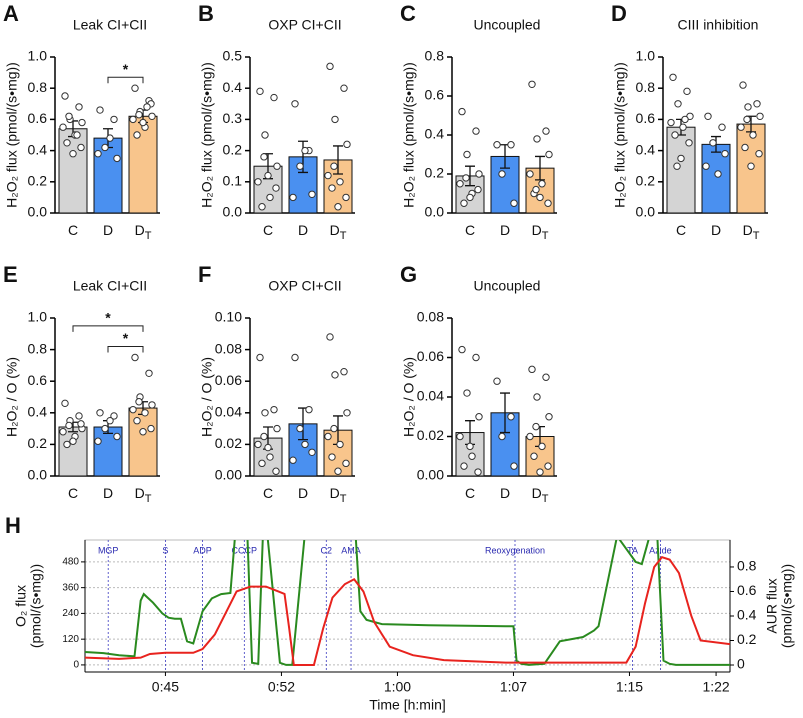 This screenshot has height=718, width=803. Describe the element at coordinates (515, 550) in the screenshot. I see `event-label: Reoxygenation` at that location.